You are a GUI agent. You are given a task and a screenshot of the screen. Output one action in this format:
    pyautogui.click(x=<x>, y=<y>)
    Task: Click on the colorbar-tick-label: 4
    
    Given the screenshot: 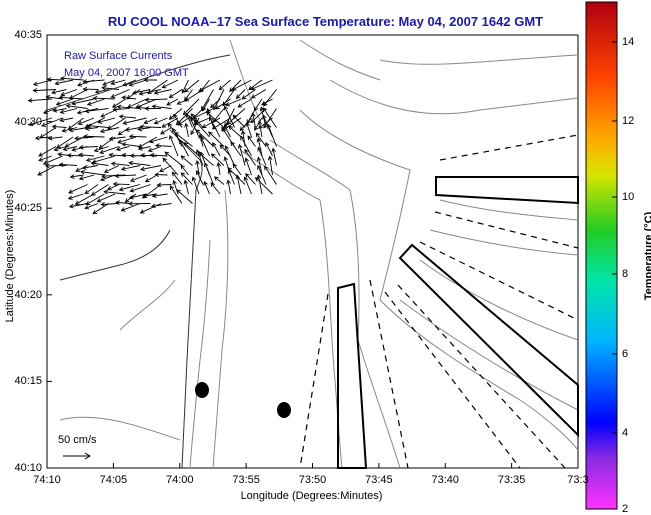 What is the action you would take?
    pyautogui.click(x=625, y=433)
    